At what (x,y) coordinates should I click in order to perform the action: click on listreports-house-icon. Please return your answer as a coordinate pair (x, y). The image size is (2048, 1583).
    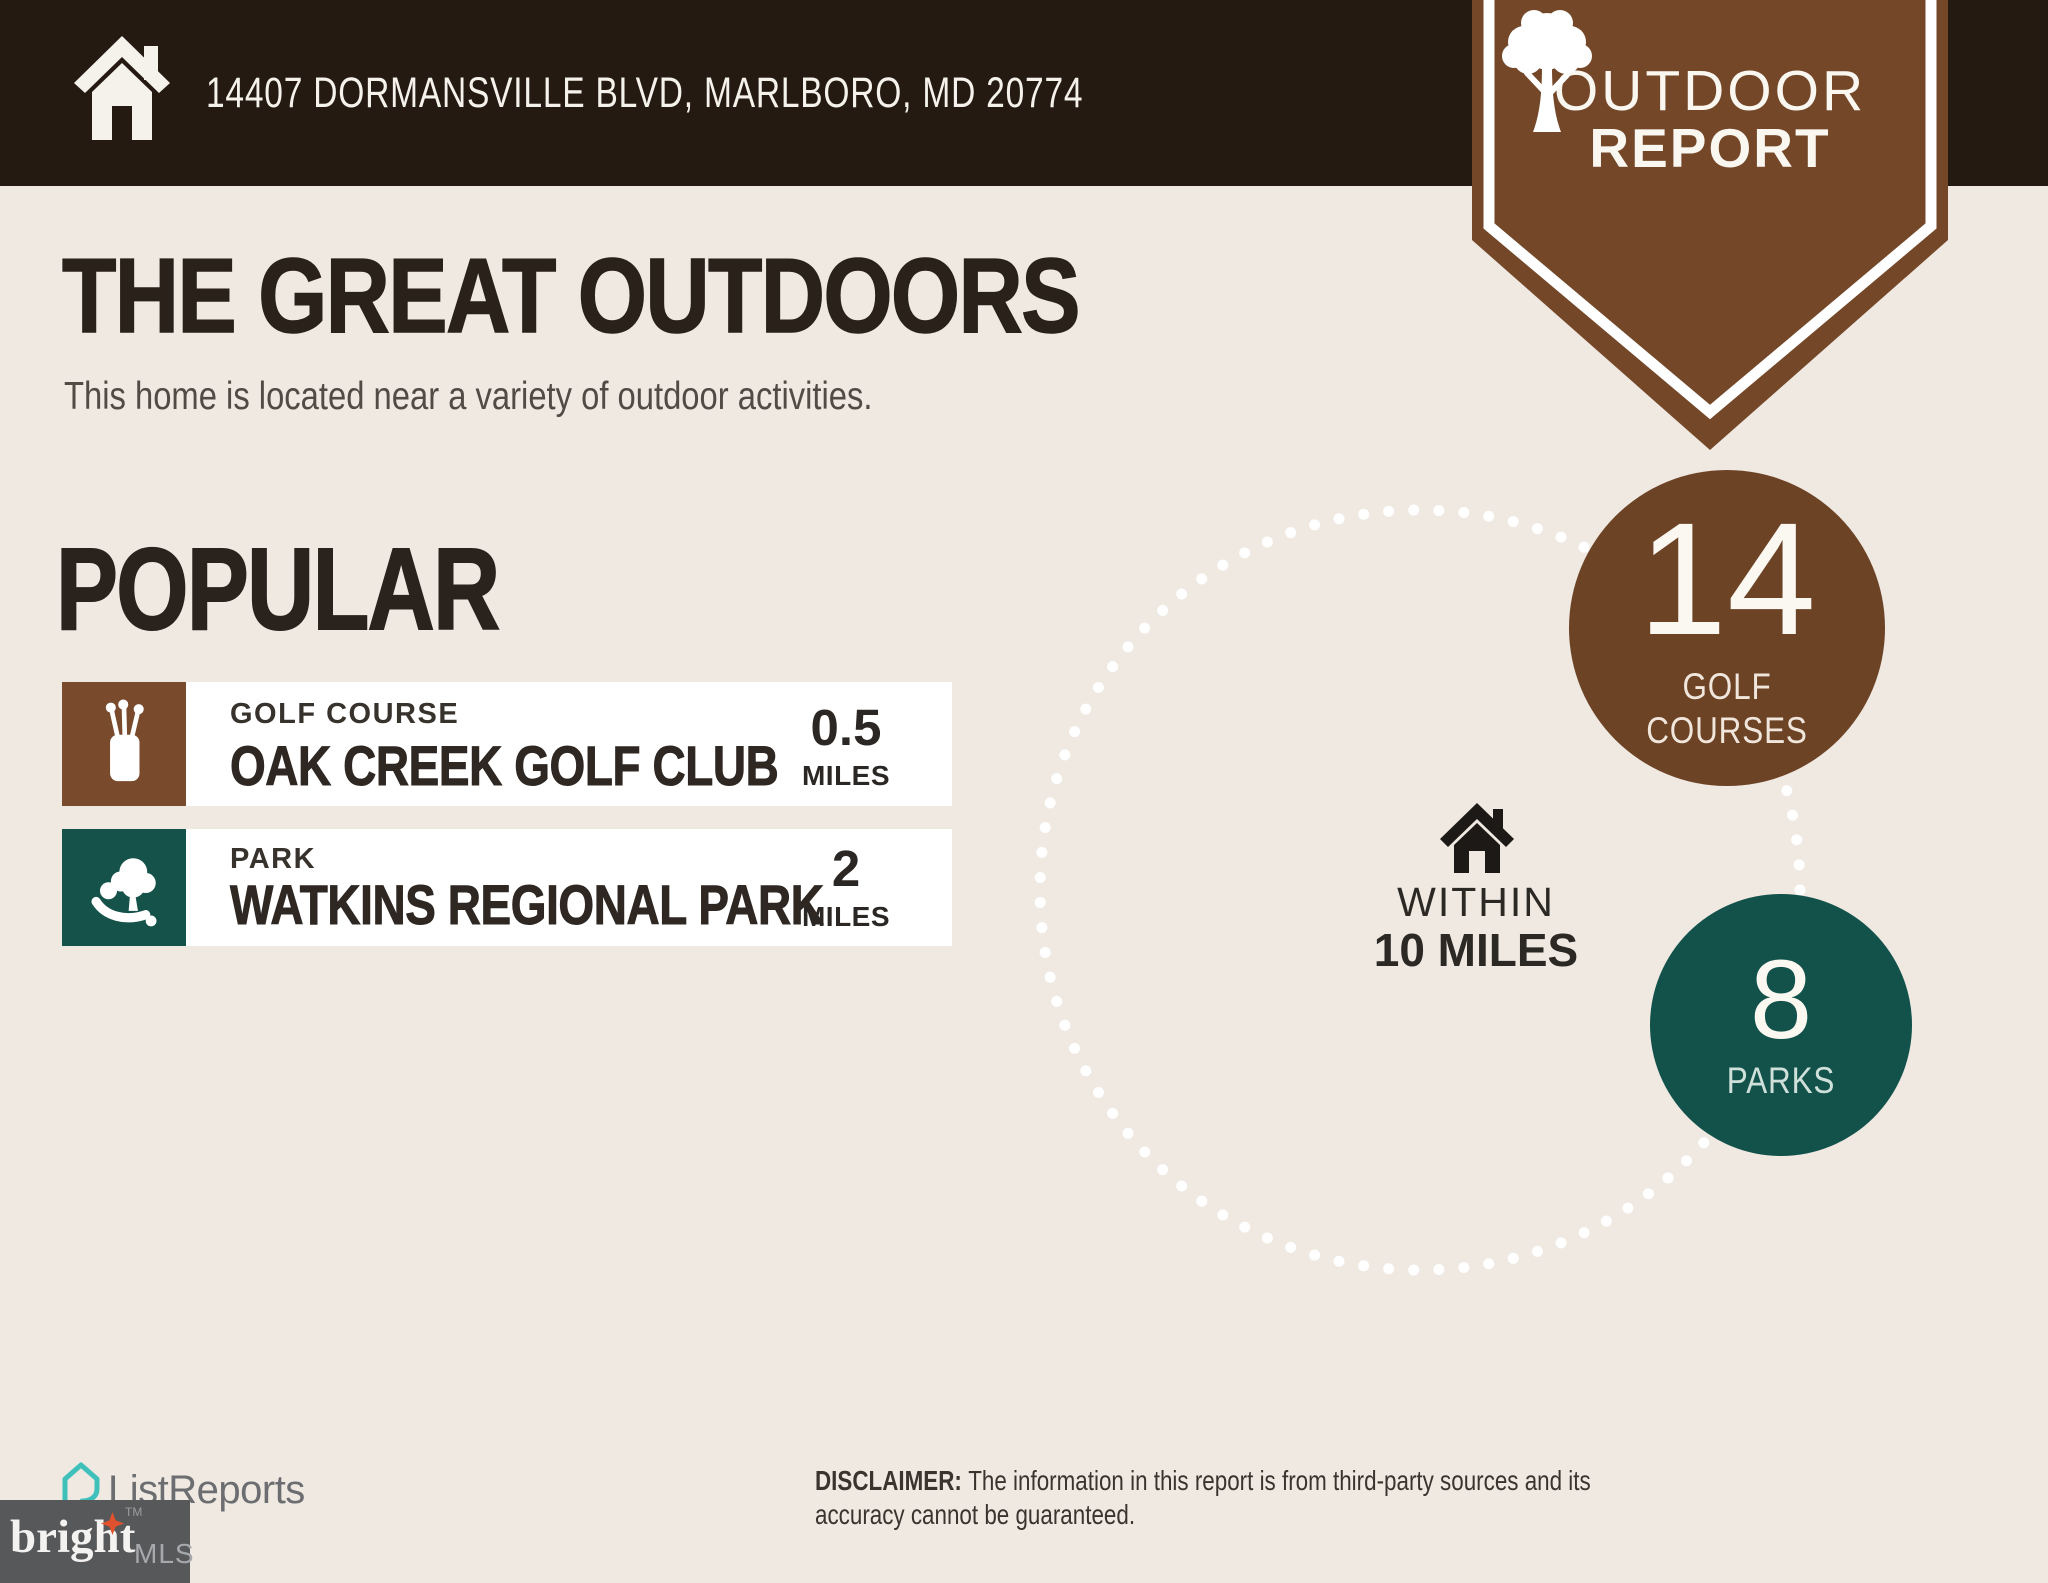
    Looking at the image, I should click on (81, 1483).